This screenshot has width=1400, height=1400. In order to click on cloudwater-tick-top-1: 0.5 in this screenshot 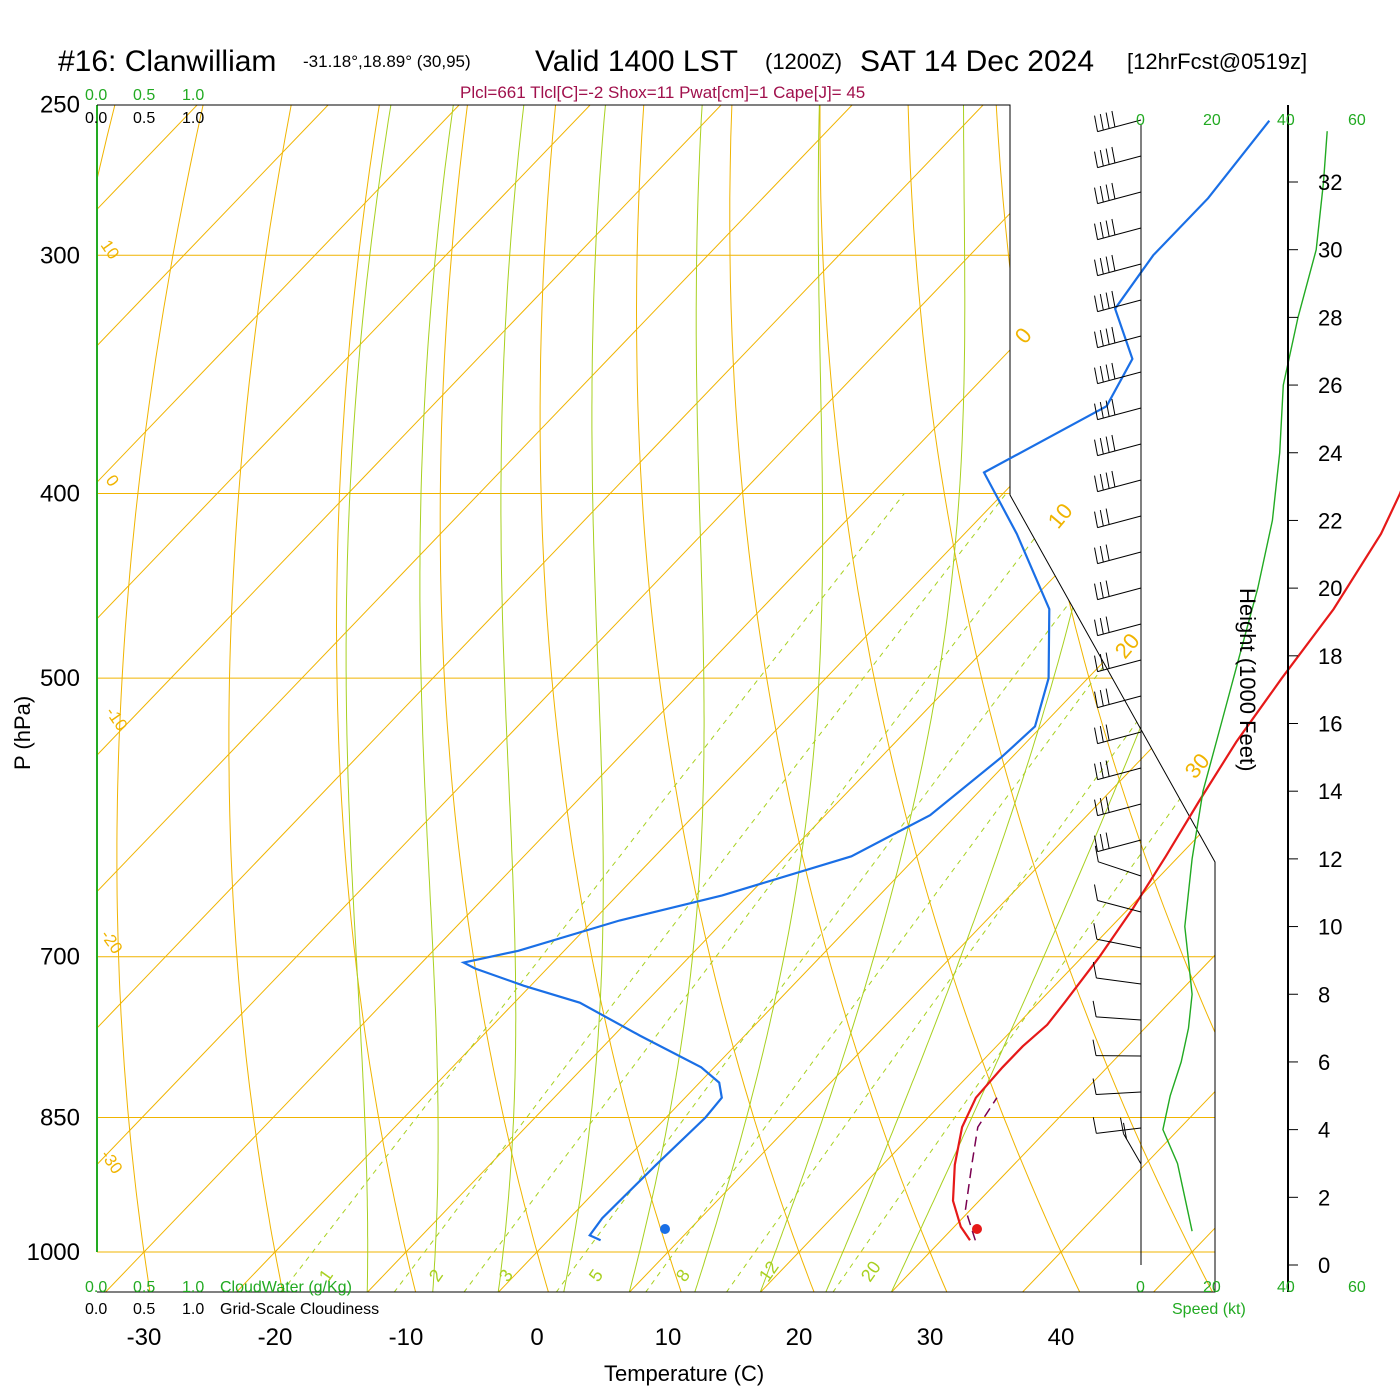, I will do `click(144, 95)`.